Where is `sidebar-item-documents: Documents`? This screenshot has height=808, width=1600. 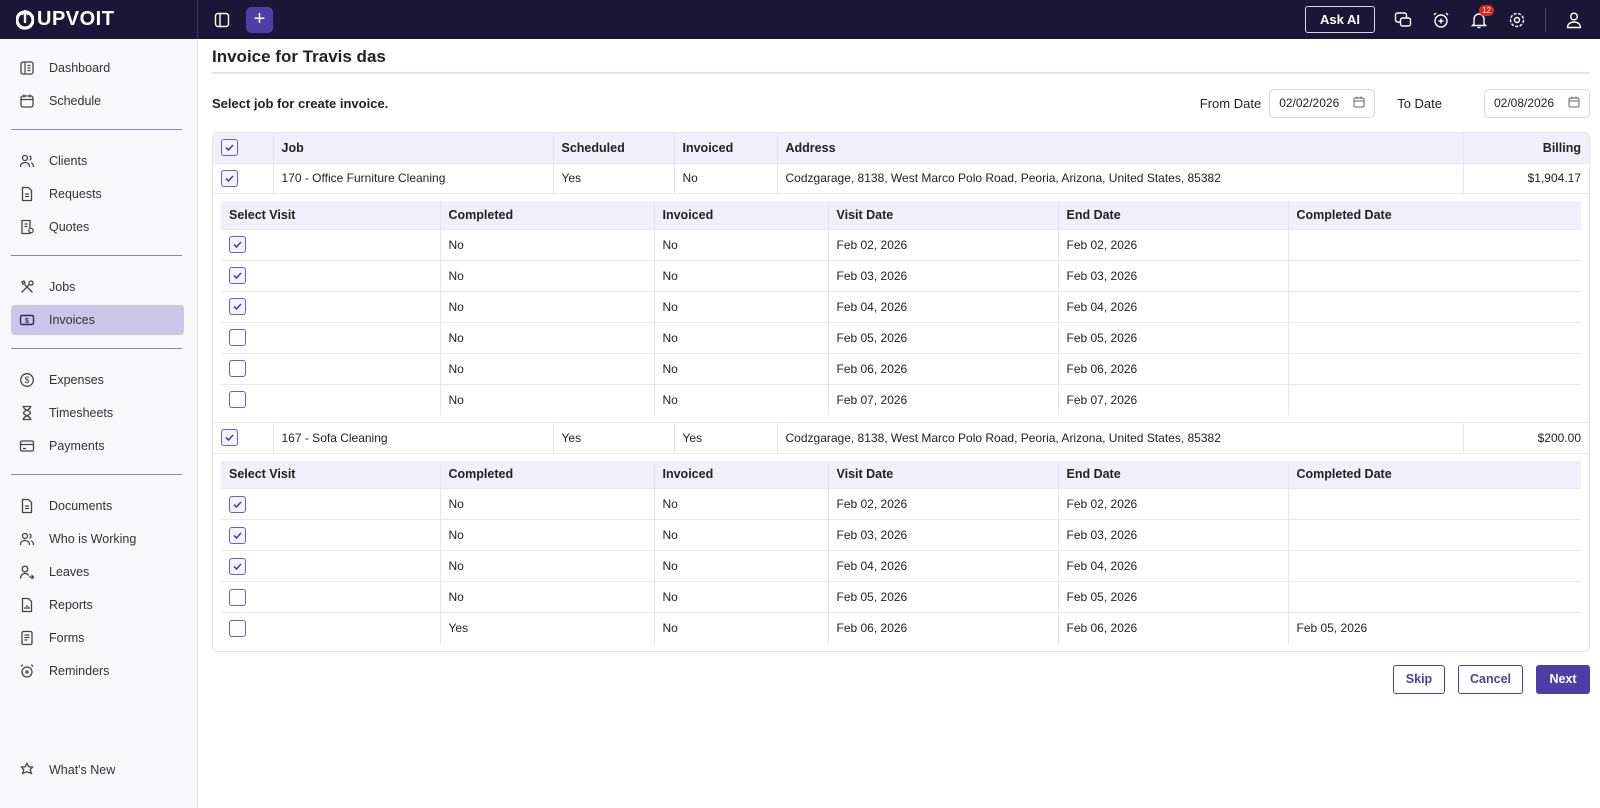
sidebar-item-documents: Documents is located at coordinates (97, 506).